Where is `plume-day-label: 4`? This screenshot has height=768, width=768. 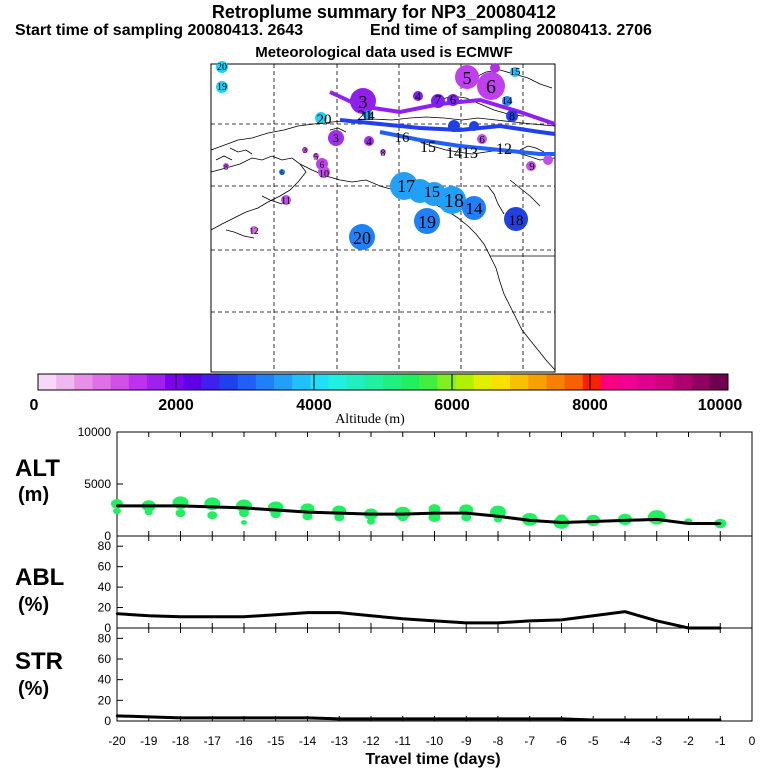
plume-day-label: 4 is located at coordinates (369, 142).